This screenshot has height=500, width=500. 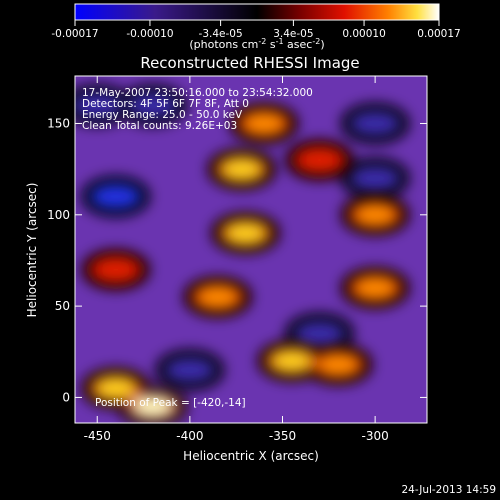 I want to click on x-tick-label: -400, so click(x=189, y=436).